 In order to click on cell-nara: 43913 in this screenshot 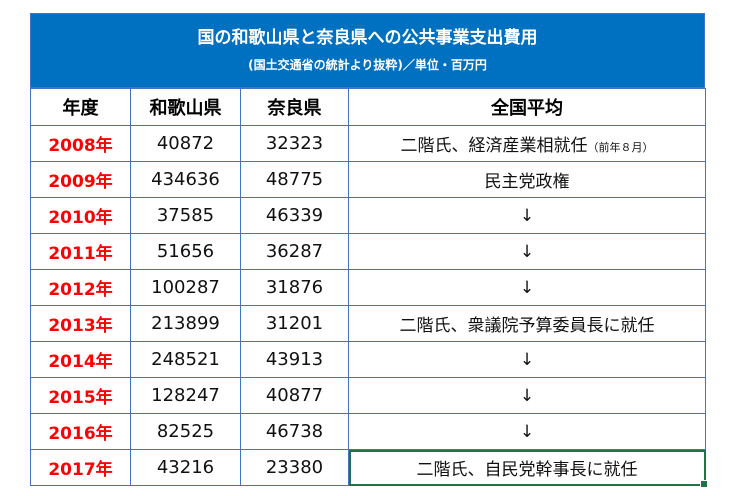, I will do `click(294, 359)`.